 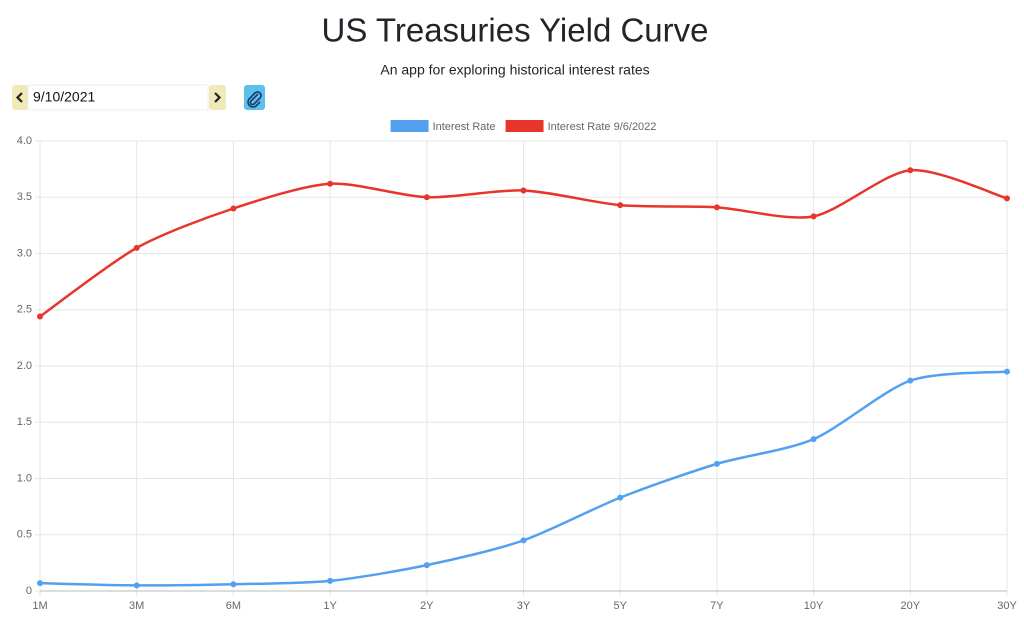 I want to click on x-tick-label: 10Y, so click(x=814, y=606).